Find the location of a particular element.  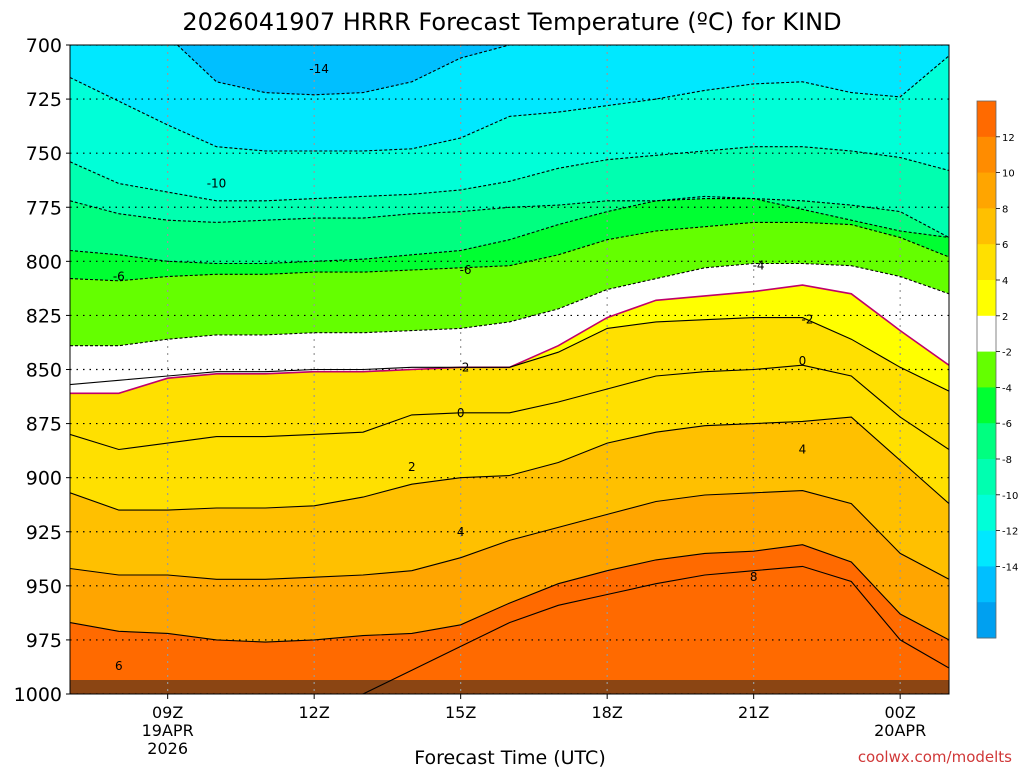

y-tick-label: 850 is located at coordinates (44, 371).